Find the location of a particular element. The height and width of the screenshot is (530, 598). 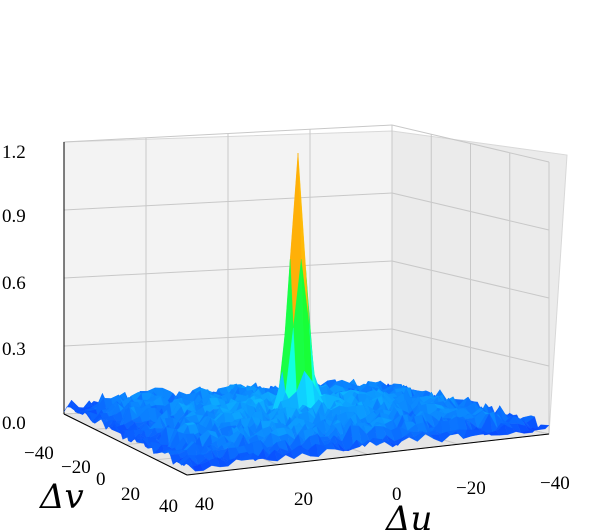

x-tick-label-1: 20 is located at coordinates (303, 499).